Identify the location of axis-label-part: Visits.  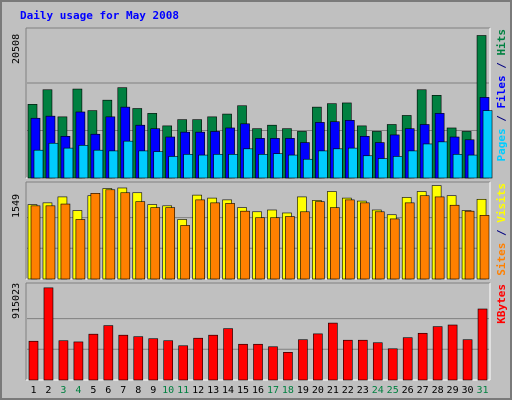
(501, 203).